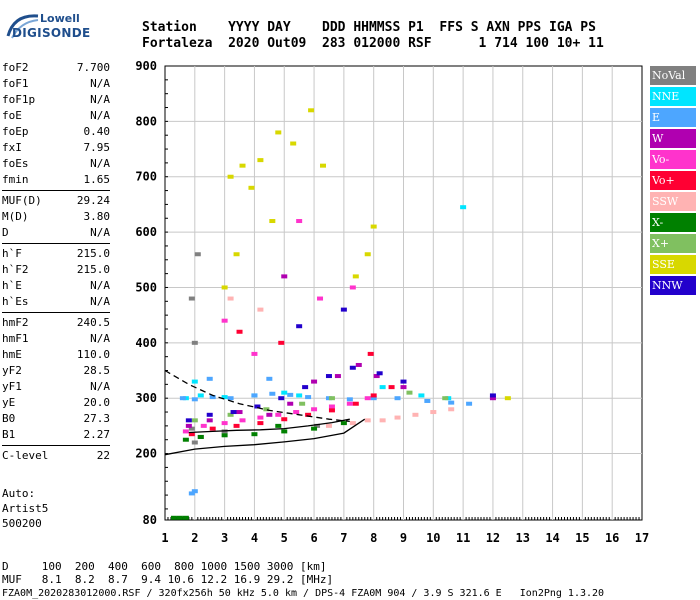 This screenshot has height=600, width=700. Describe the element at coordinates (56, 403) in the screenshot. I see `param-row: yE 20.0` at that location.